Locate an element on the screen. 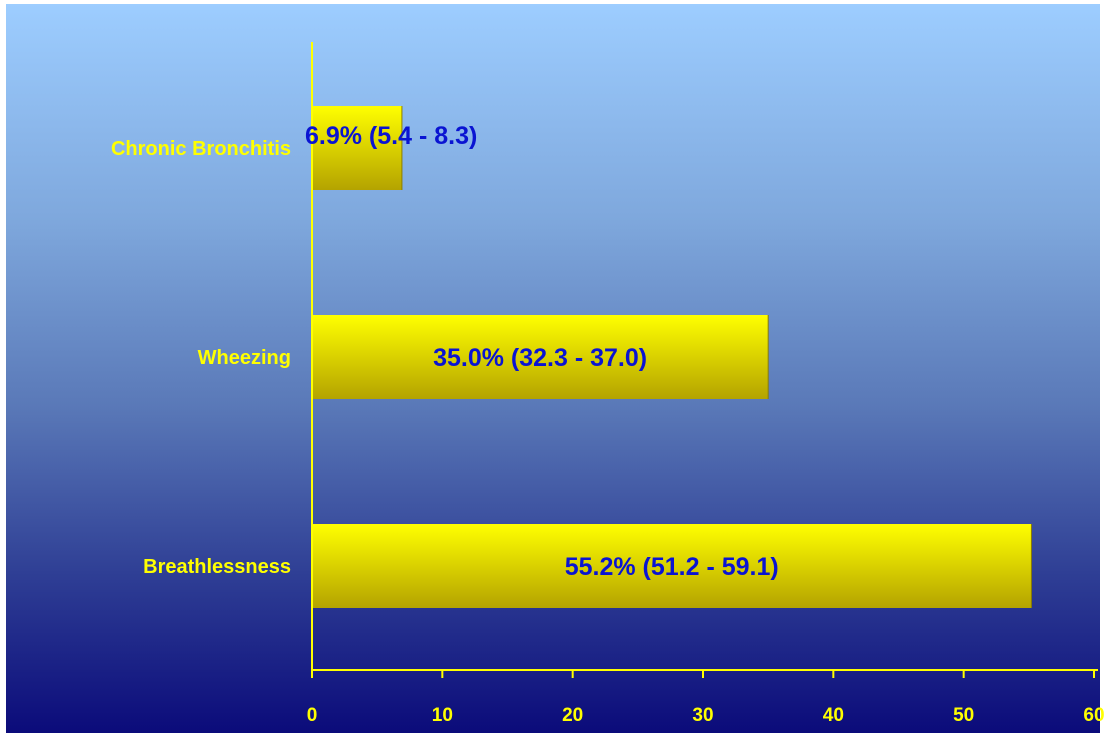 The width and height of the screenshot is (1106, 737). category-label: Chronic Bronchitis is located at coordinates (201, 149).